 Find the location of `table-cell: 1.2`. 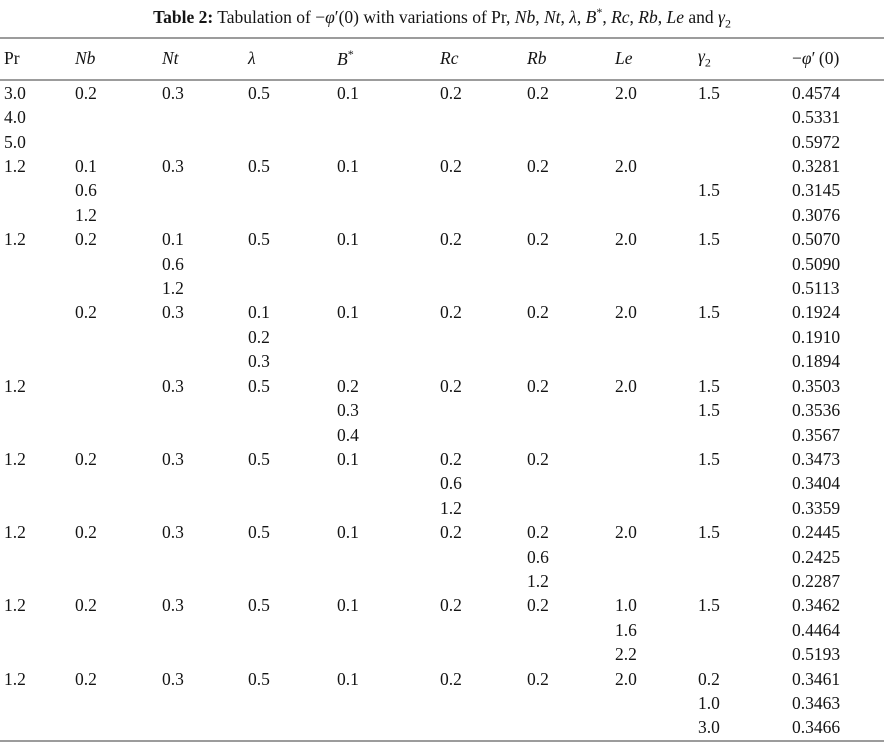

table-cell: 1.2 is located at coordinates (15, 678).